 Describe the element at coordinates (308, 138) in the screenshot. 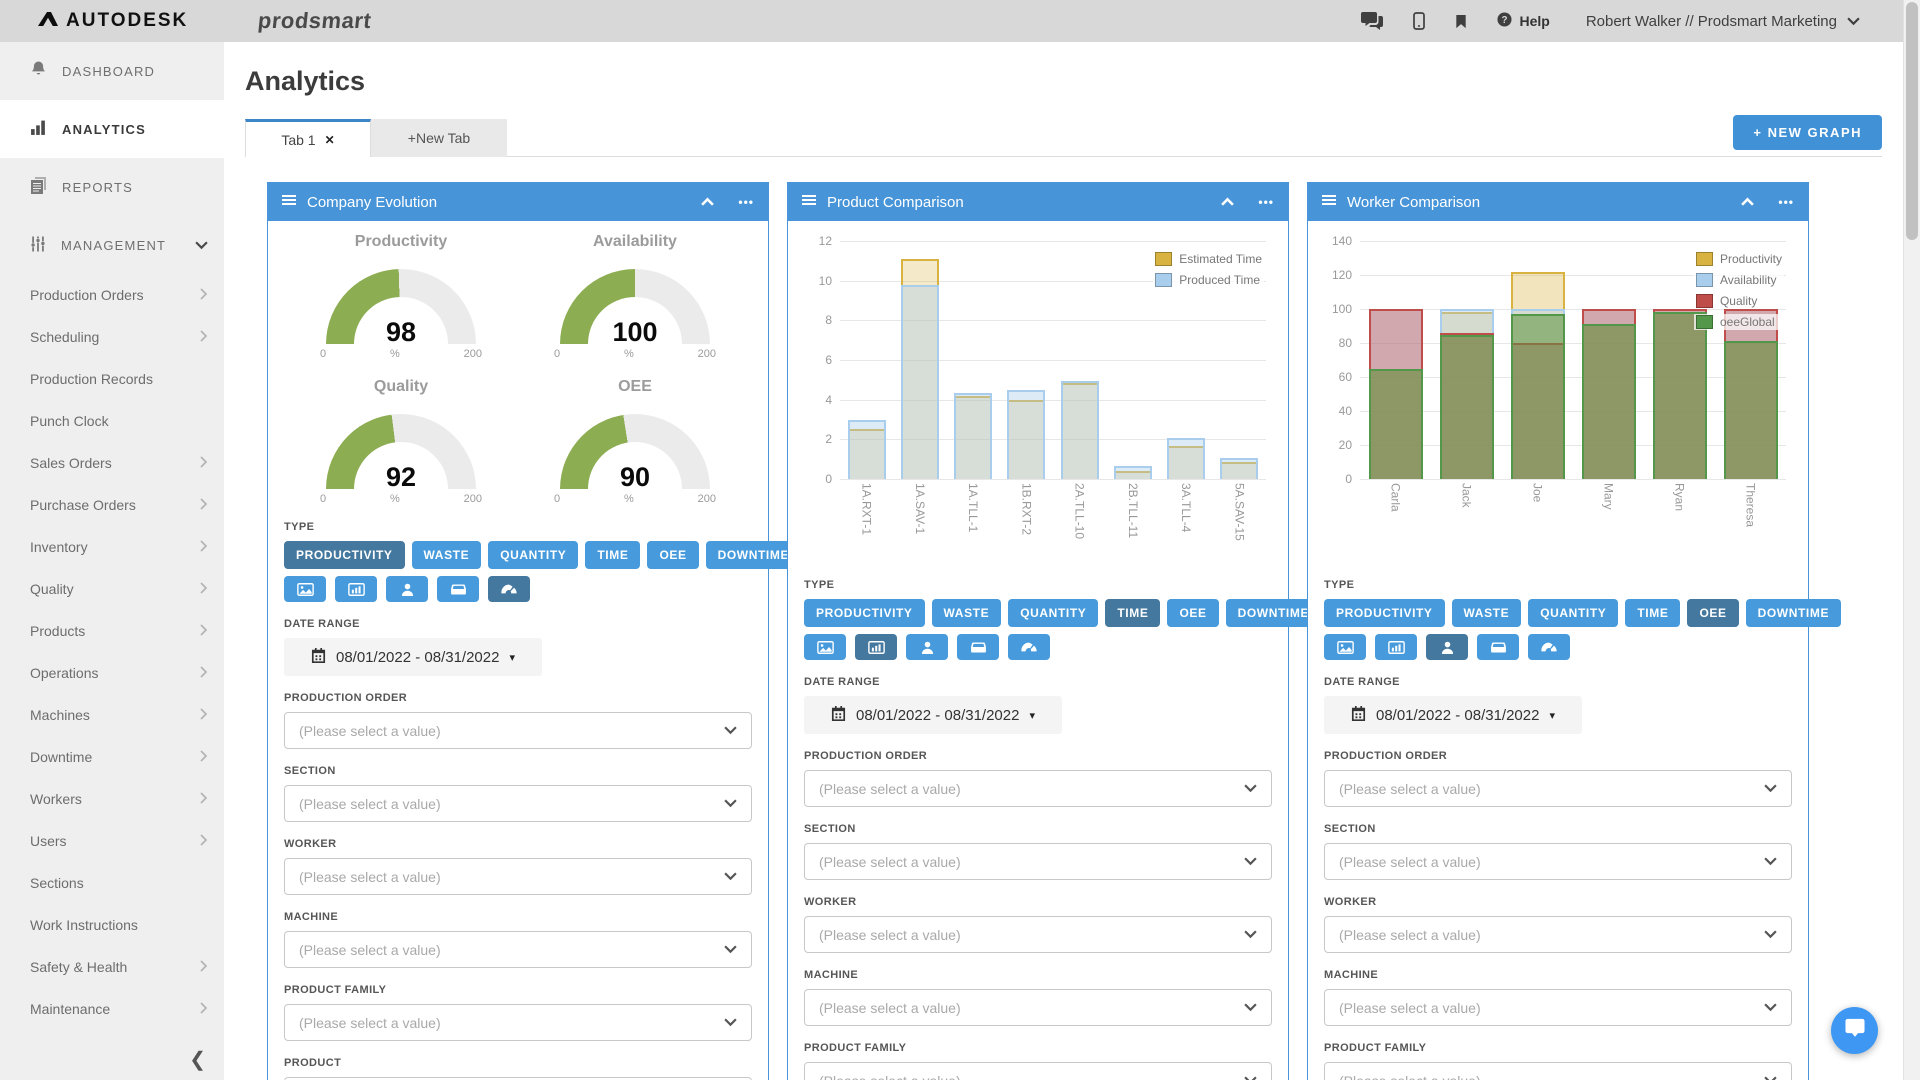

I see `tab-tab1: Tab 1 ✕` at that location.